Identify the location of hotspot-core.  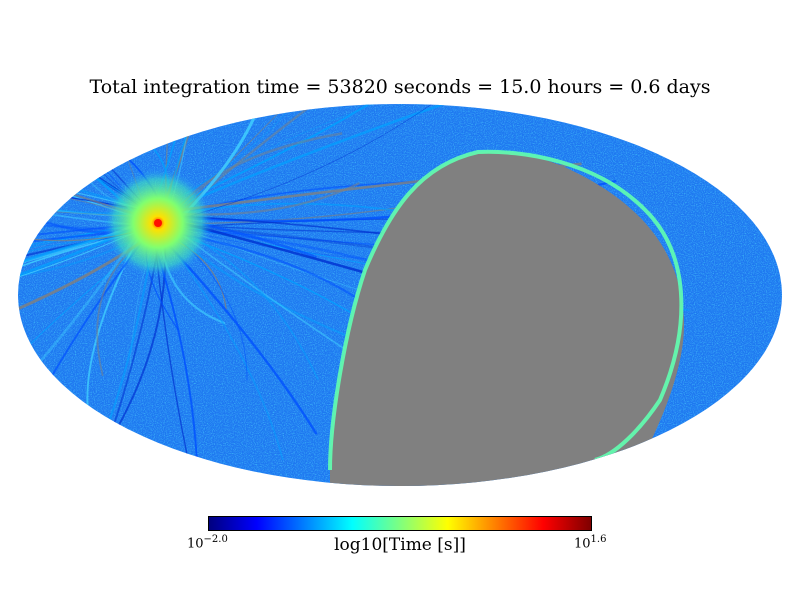
(158, 223).